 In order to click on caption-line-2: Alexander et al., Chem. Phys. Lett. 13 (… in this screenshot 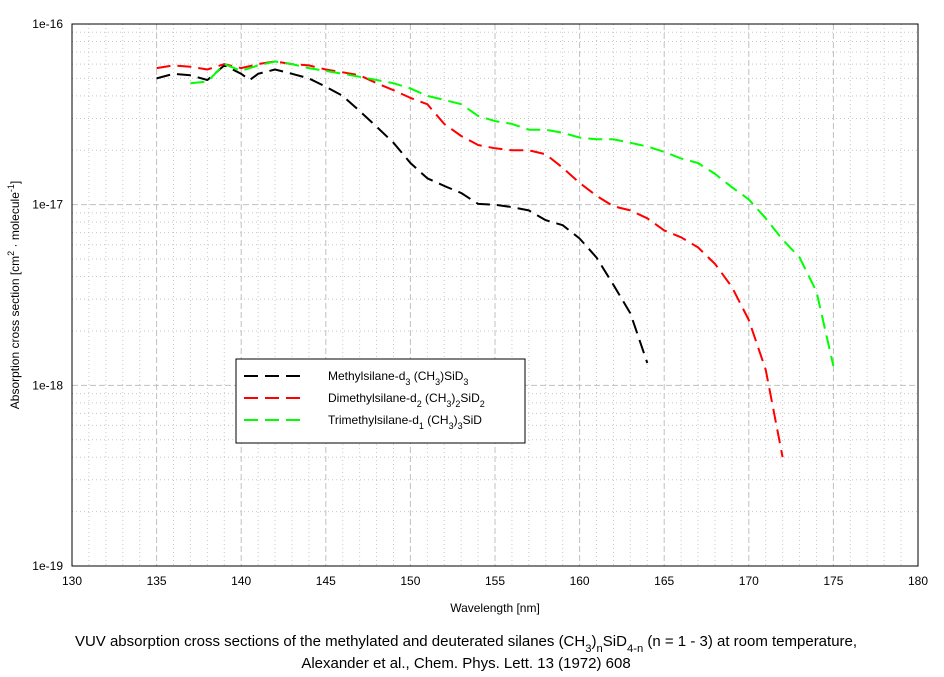, I will do `click(465, 663)`.